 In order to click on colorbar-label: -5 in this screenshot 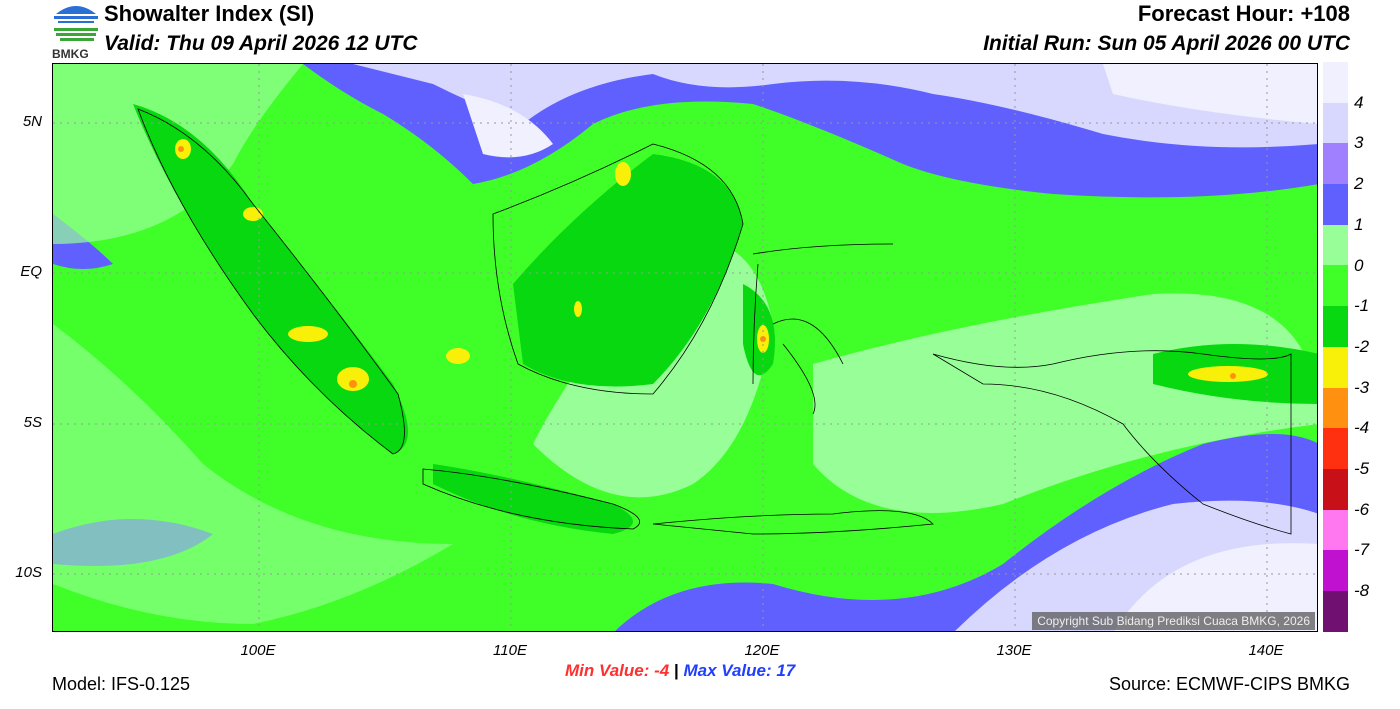, I will do `click(1362, 468)`.